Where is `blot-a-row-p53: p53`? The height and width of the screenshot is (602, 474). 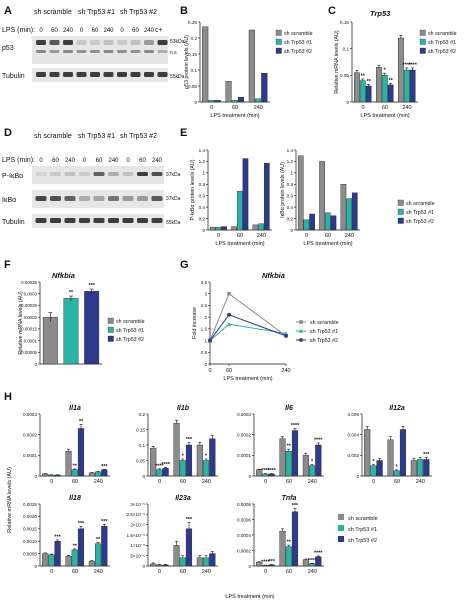 blot-a-row-p53: p53 is located at coordinates (8, 48).